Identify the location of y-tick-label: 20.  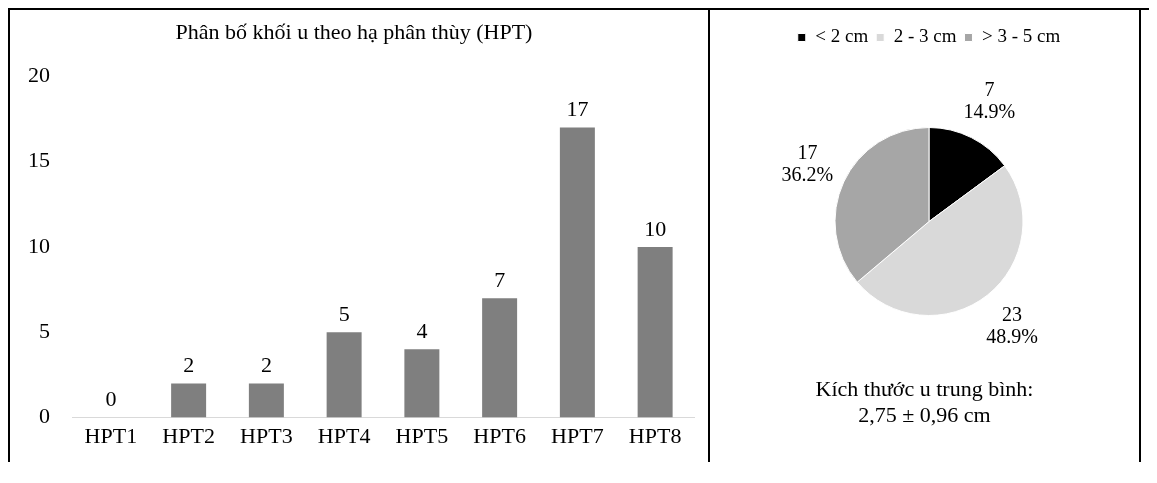
(39, 75).